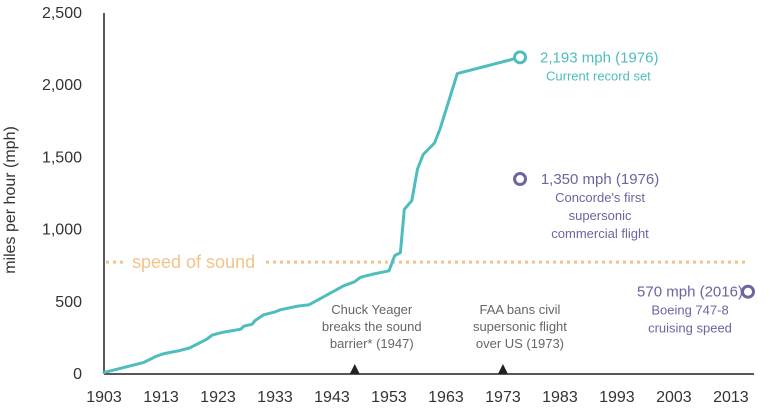 The image size is (778, 411). Describe the element at coordinates (218, 397) in the screenshot. I see `x-tick-label: 1923` at that location.